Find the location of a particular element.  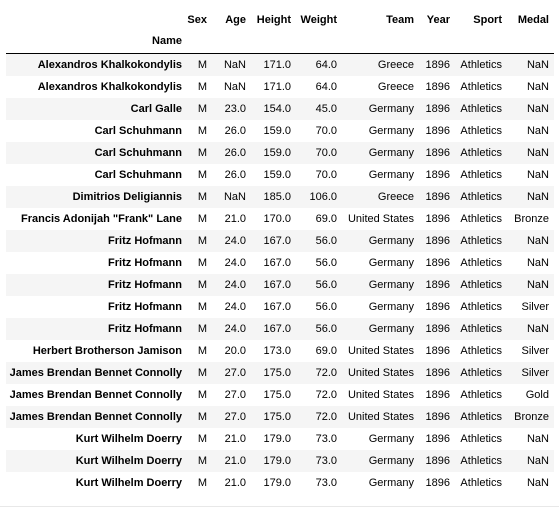

cell-height: 154.0 is located at coordinates (277, 109).